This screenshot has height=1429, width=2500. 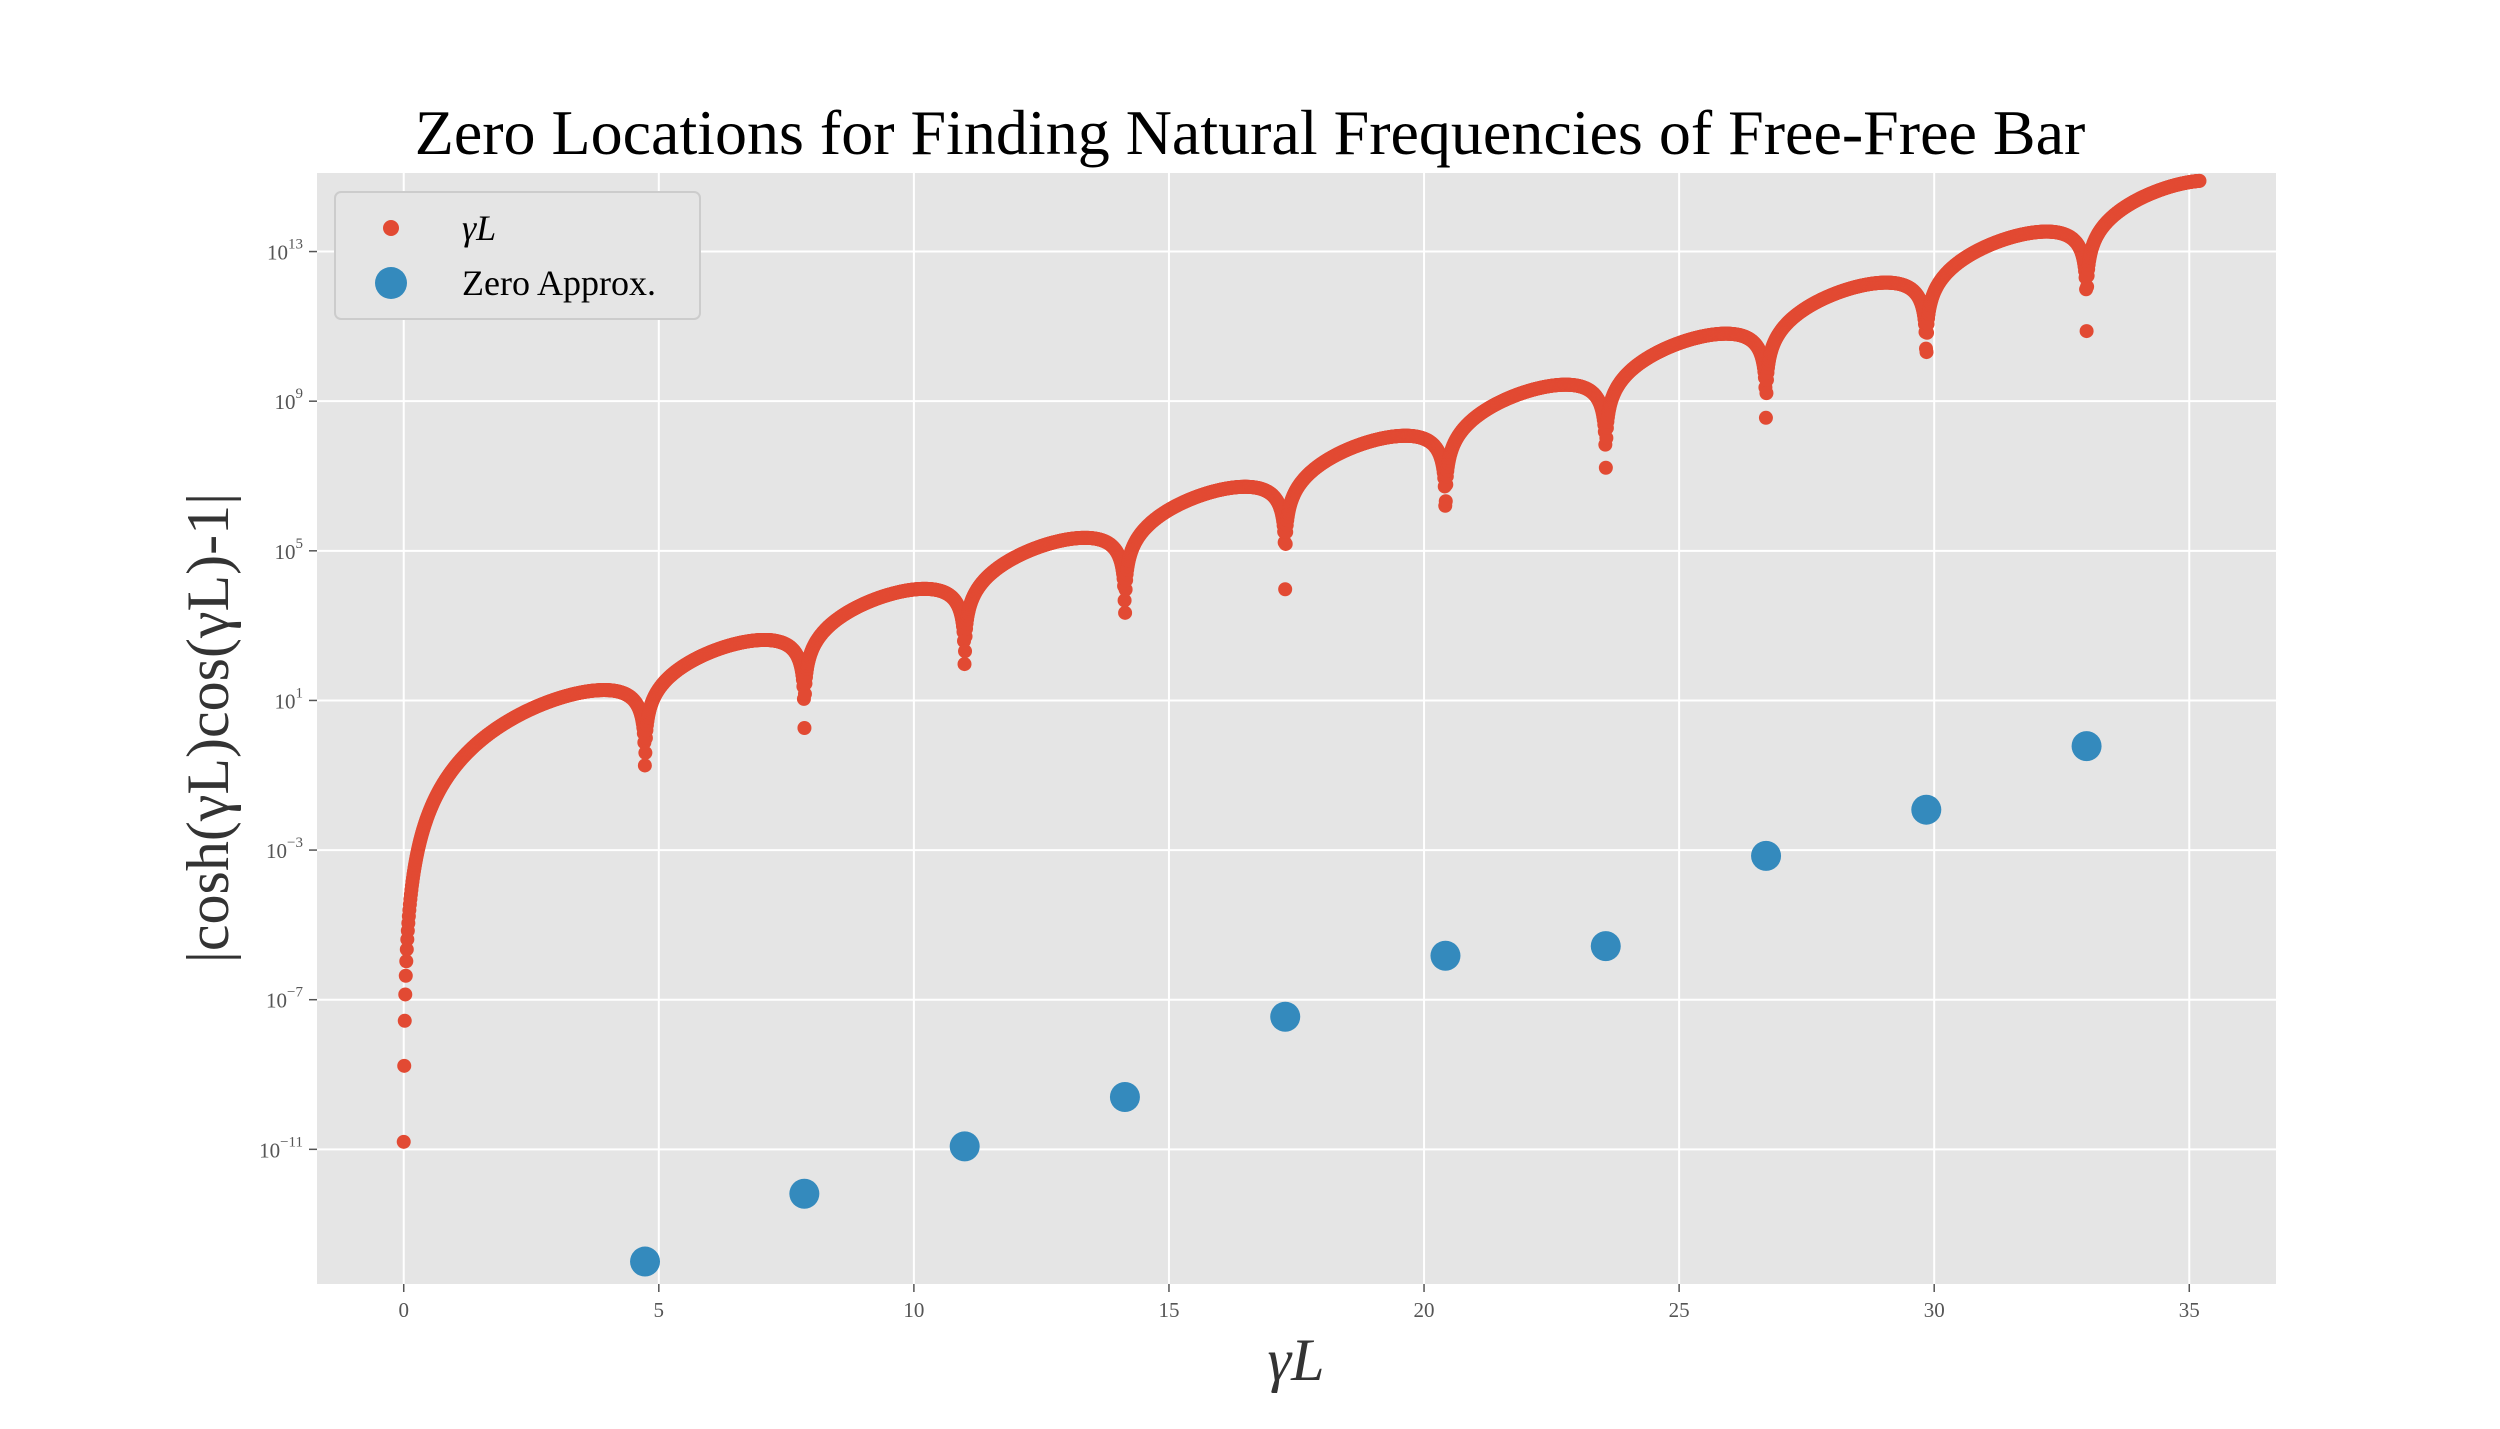 I want to click on x-tick-label: 25, so click(x=1679, y=1310).